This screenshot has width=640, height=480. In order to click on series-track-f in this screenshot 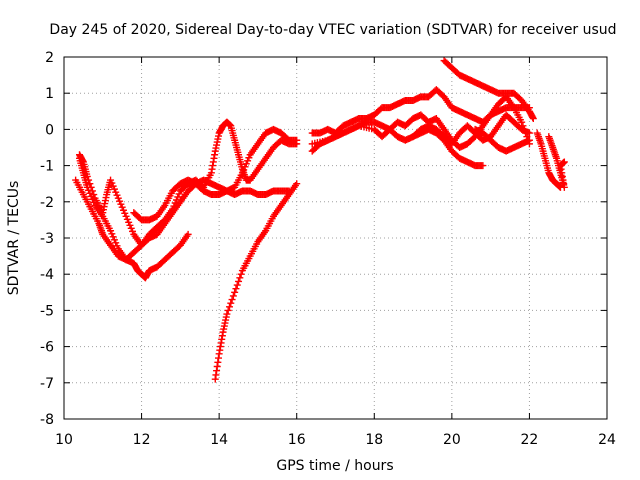, I will do `click(397, 144)`.